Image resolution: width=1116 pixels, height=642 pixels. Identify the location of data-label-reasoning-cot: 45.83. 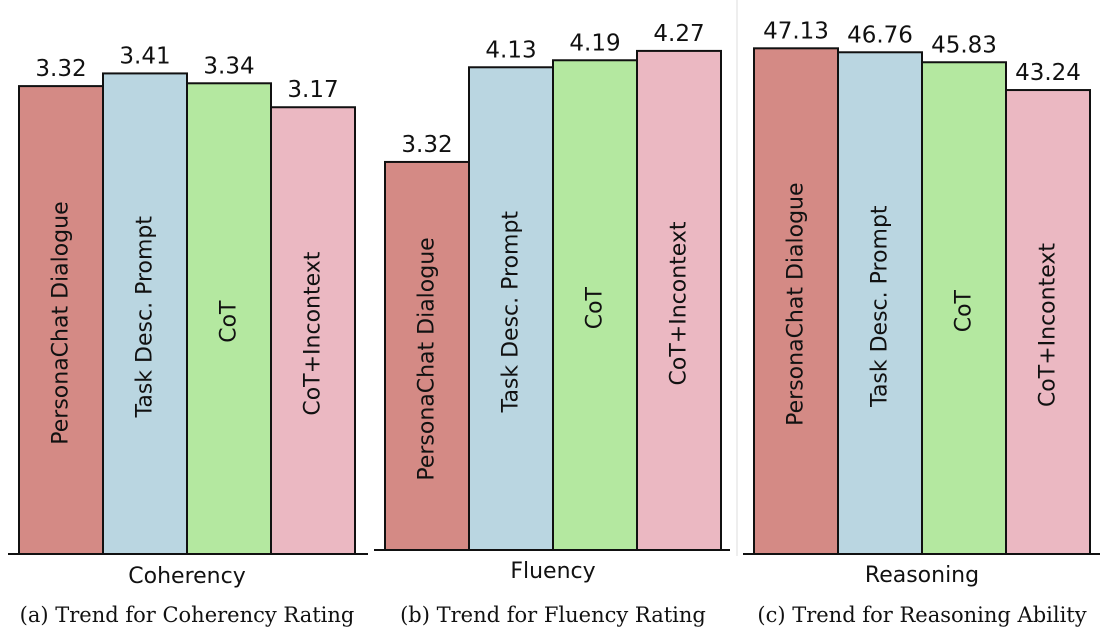
(964, 45).